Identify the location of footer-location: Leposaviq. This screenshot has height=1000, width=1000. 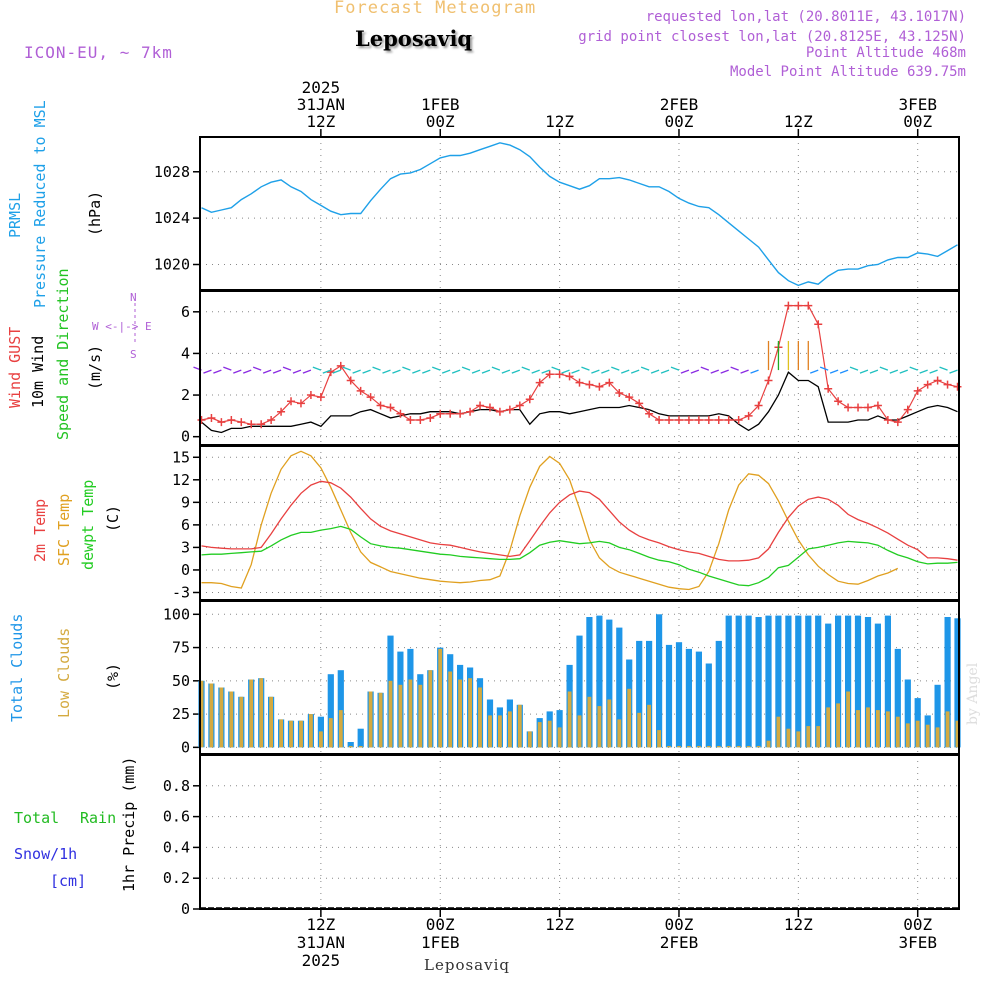
(467, 965).